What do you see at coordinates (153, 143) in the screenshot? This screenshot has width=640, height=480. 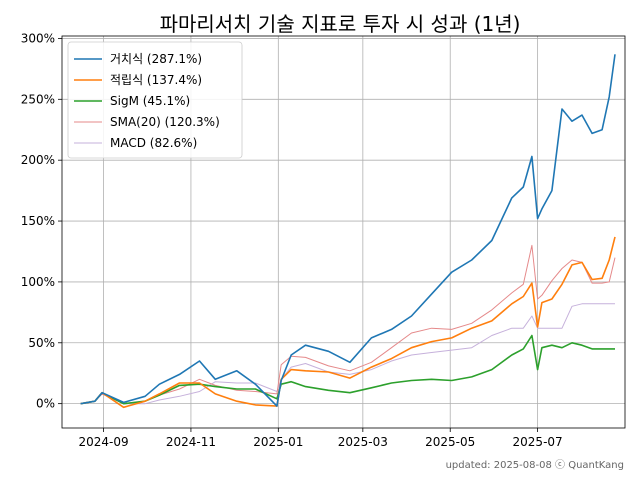 I see `legend-label: MACD (82.6%)` at bounding box center [153, 143].